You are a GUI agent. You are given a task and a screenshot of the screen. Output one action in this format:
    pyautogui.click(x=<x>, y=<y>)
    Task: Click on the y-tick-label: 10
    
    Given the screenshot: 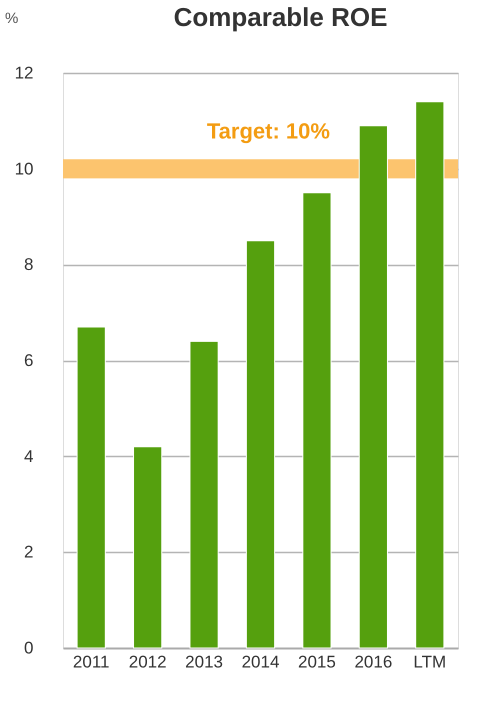 What is the action you would take?
    pyautogui.click(x=24, y=168)
    